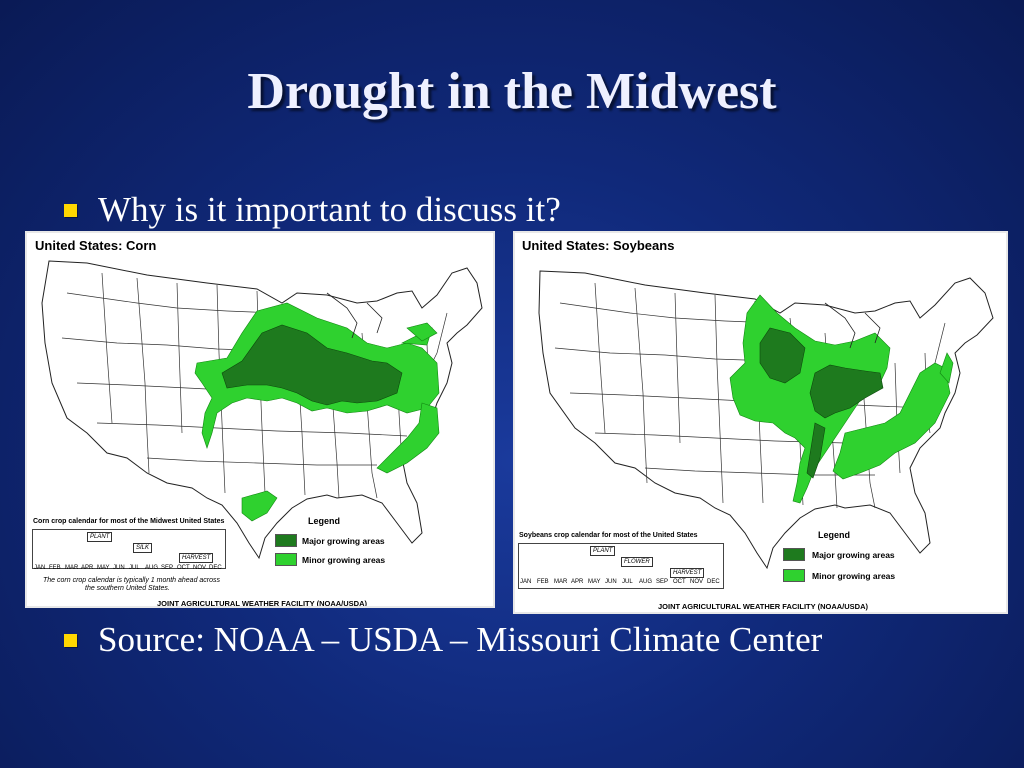 The height and width of the screenshot is (768, 1024). I want to click on soy-stage-flower: FLOWER, so click(637, 562).